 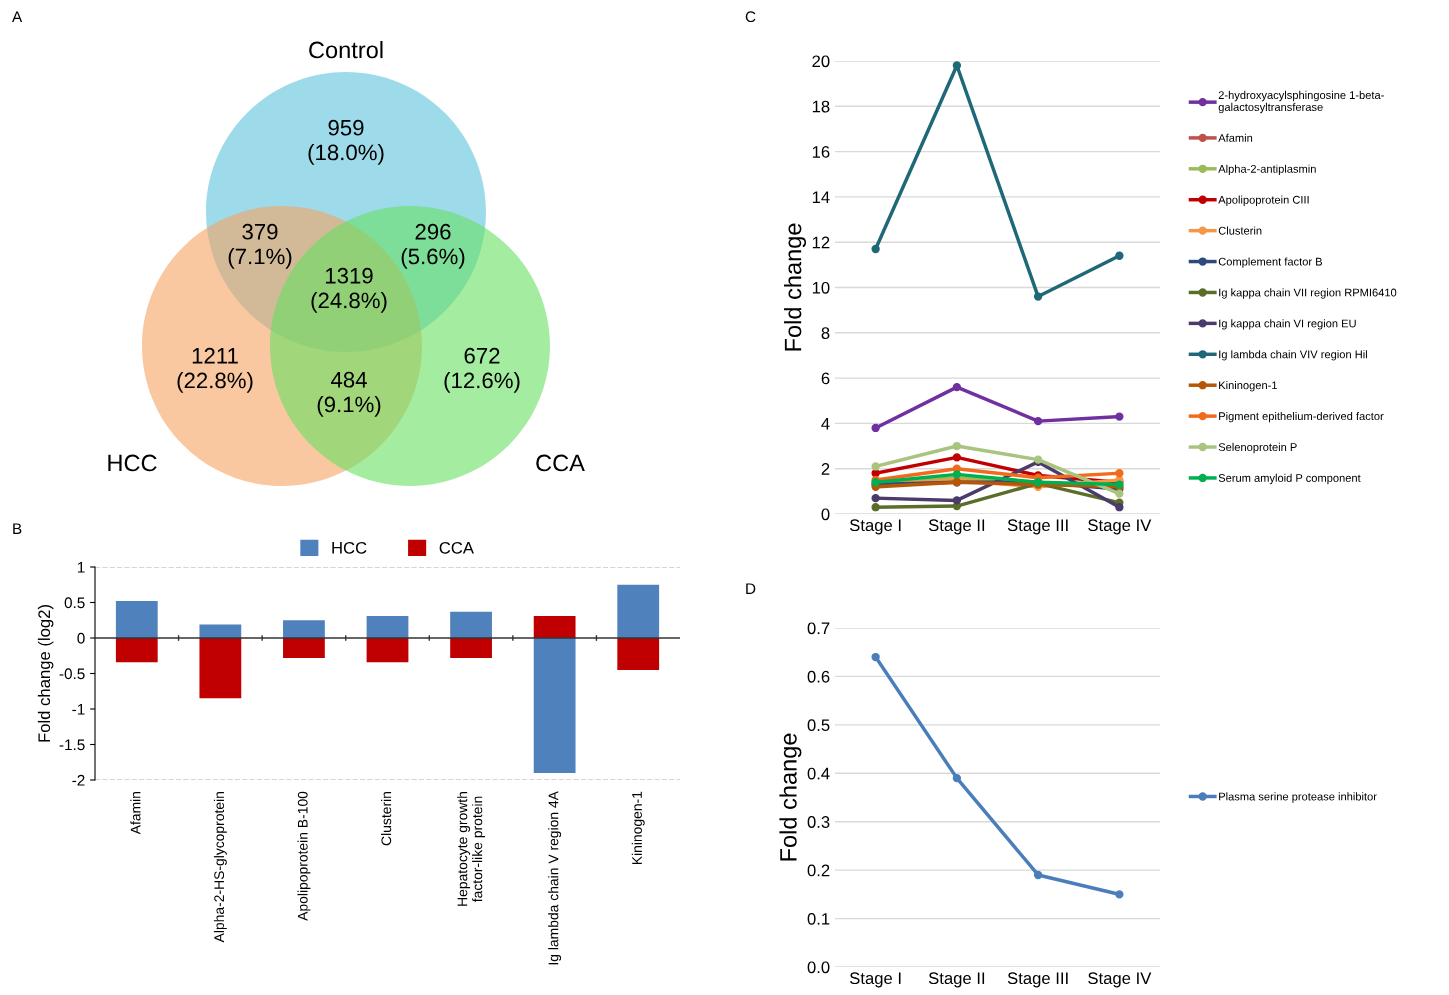 What do you see at coordinates (821, 287) in the screenshot?
I see `y-tick-label: 10` at bounding box center [821, 287].